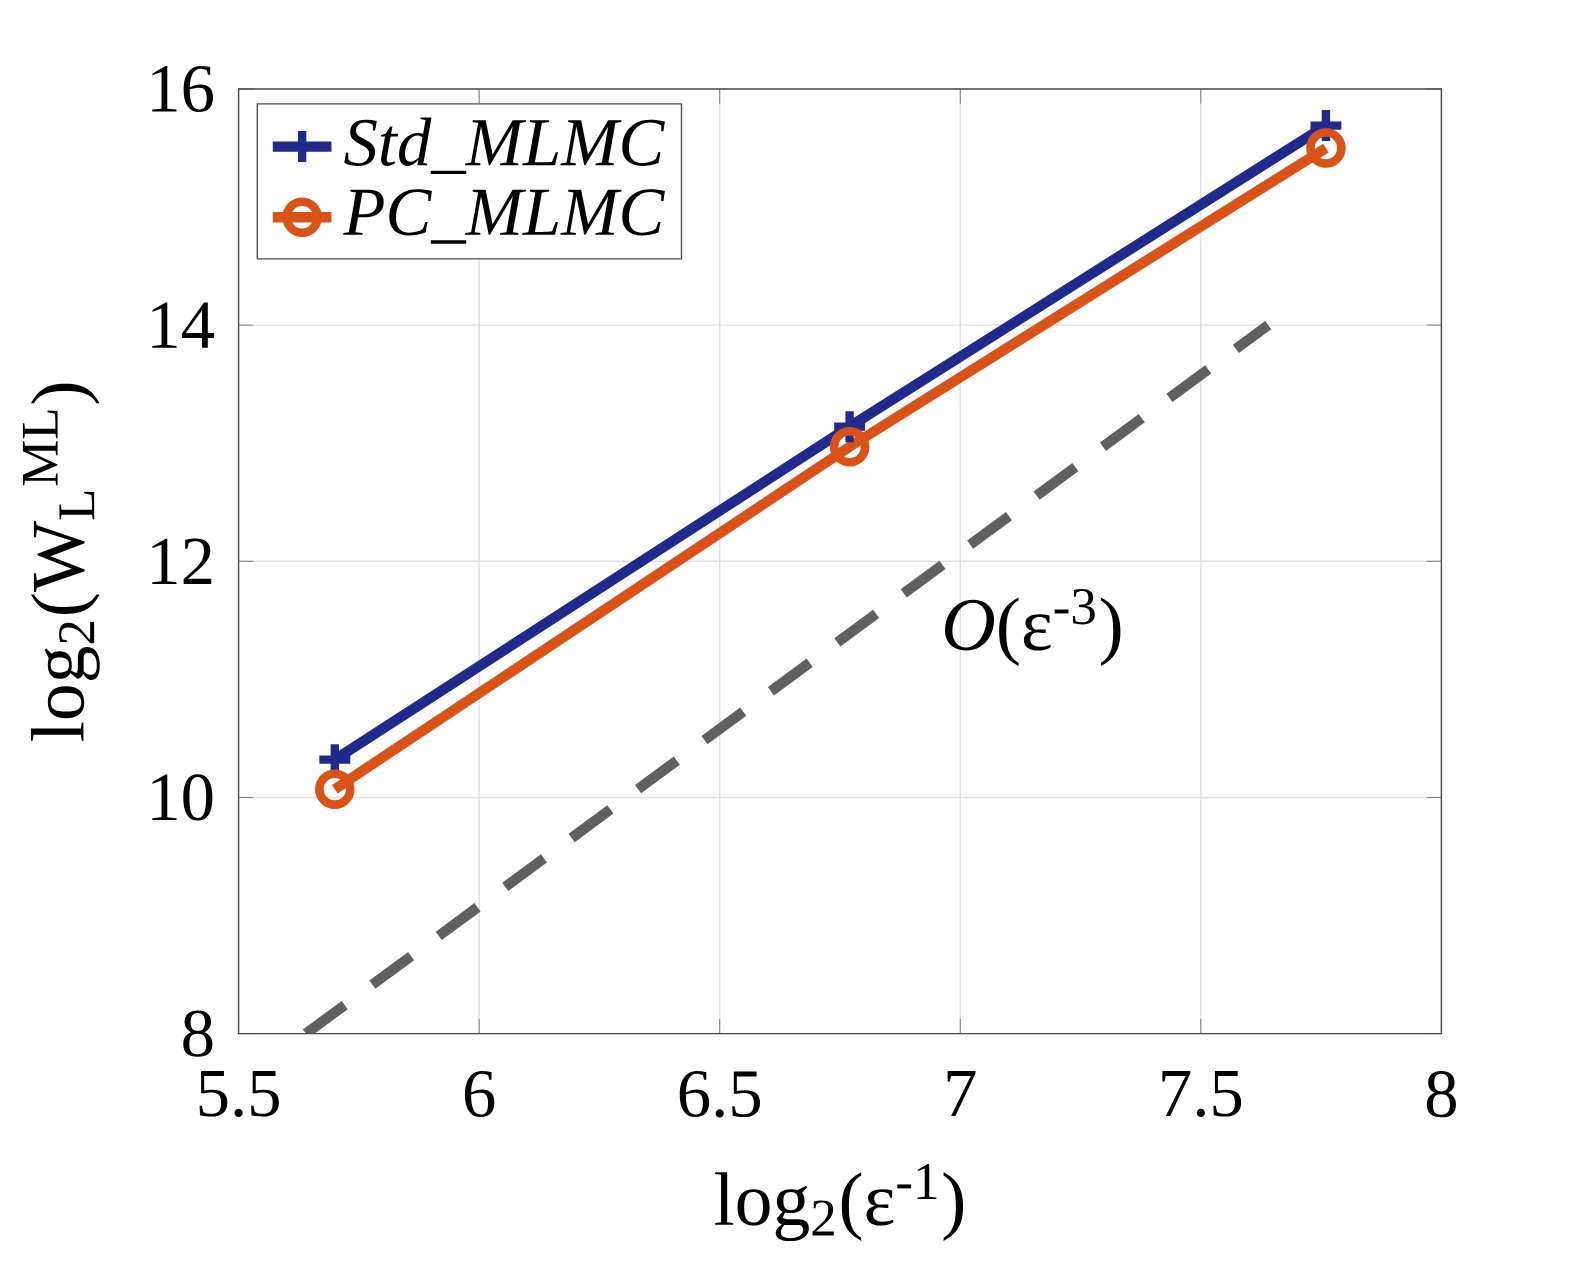 The width and height of the screenshot is (1592, 1264). What do you see at coordinates (720, 1094) in the screenshot?
I see `x-tick-label: 6.5` at bounding box center [720, 1094].